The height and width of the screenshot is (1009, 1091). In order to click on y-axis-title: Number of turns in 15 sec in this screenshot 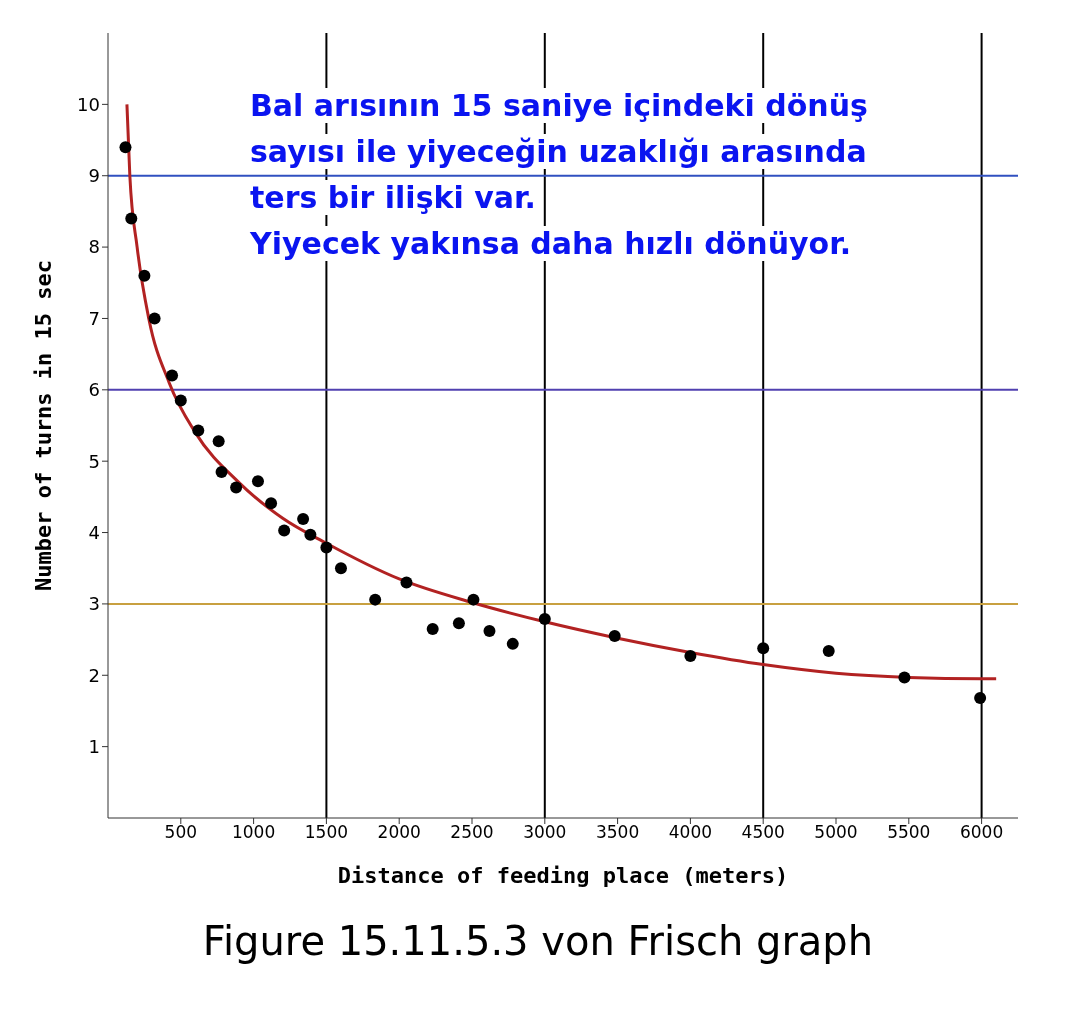, I will do `click(43, 425)`.